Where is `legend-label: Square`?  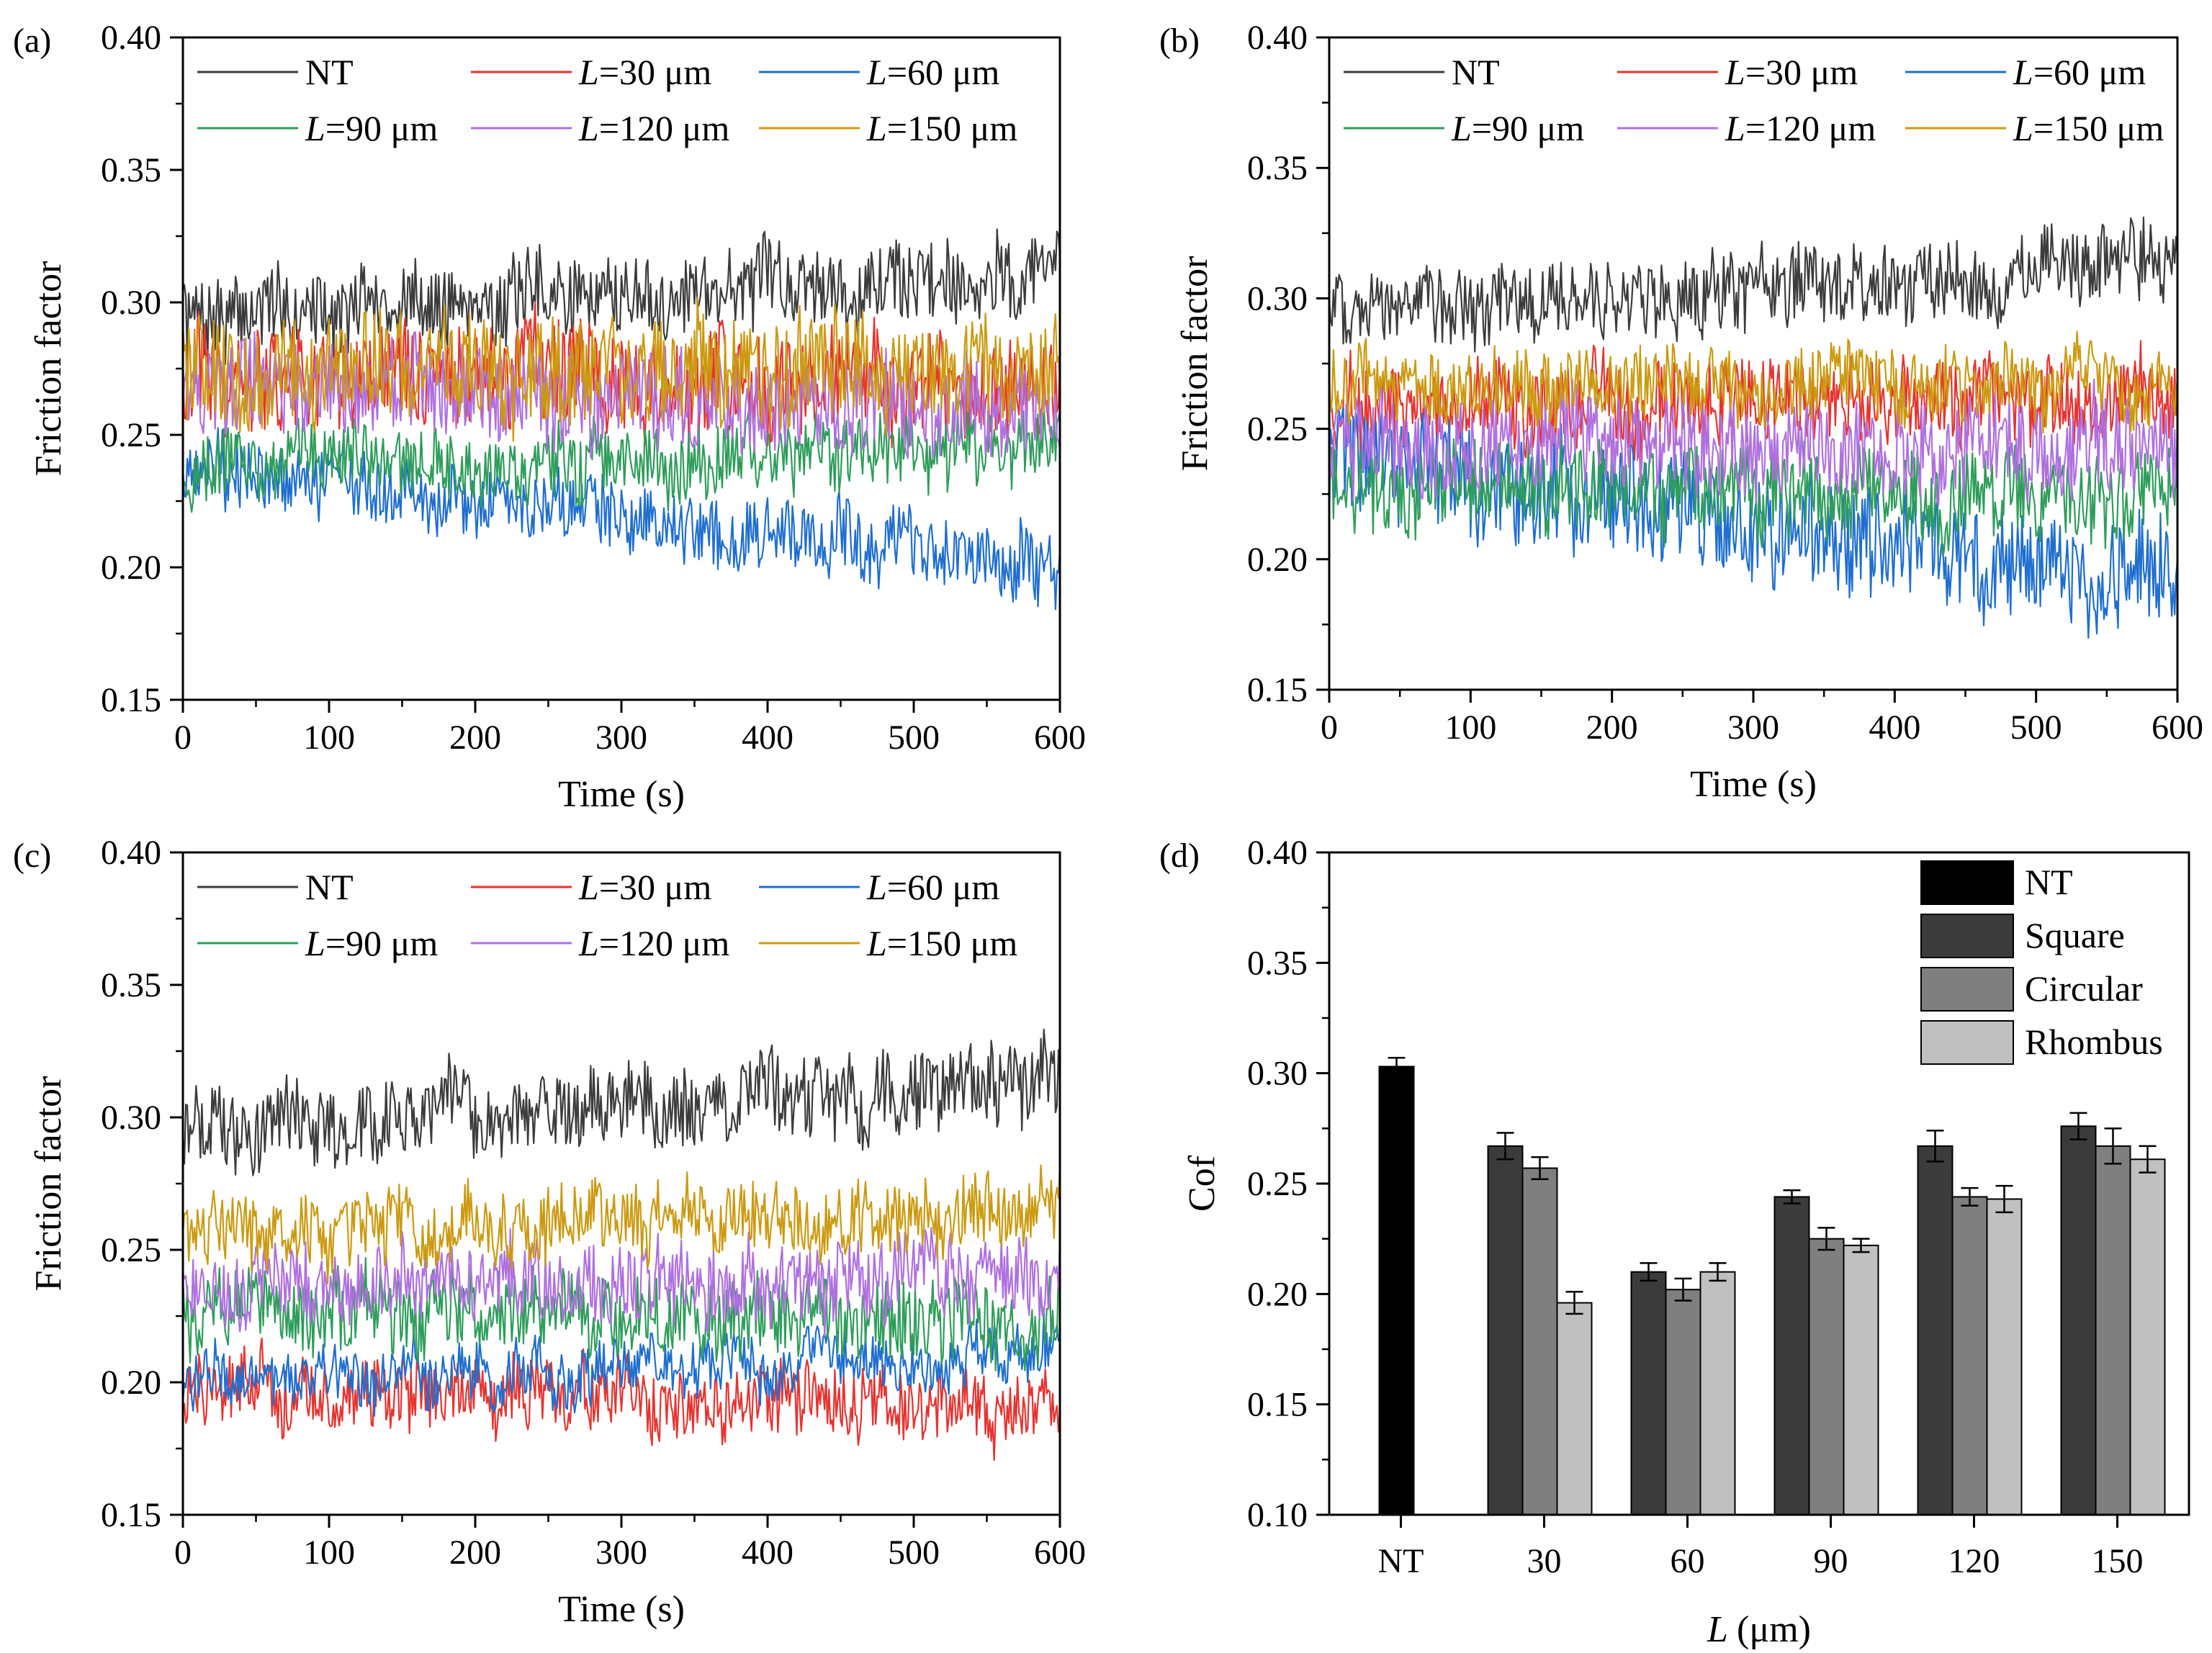
legend-label: Square is located at coordinates (2075, 935).